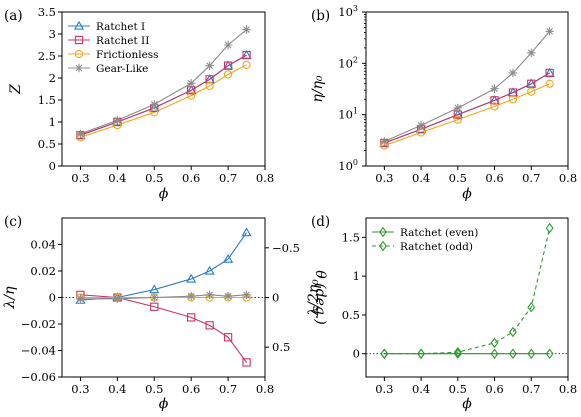 This screenshot has height=417, width=581. What do you see at coordinates (38, 377) in the screenshot?
I see `y-tick-label: −0.06` at bounding box center [38, 377].